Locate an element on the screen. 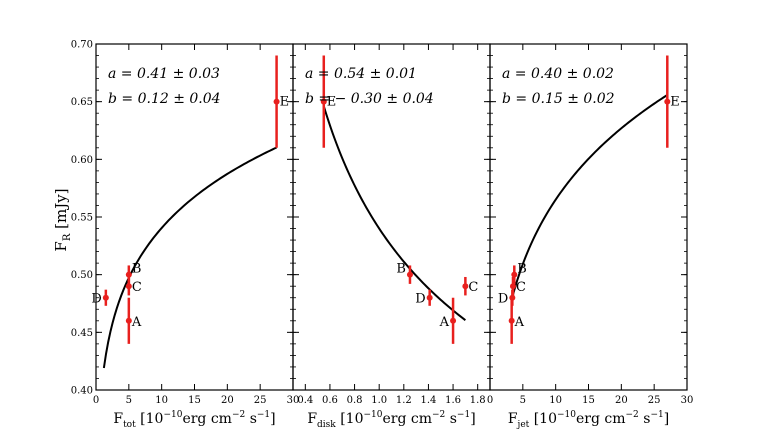 The image size is (763, 436). xlabel-part: disk is located at coordinates (326, 425).